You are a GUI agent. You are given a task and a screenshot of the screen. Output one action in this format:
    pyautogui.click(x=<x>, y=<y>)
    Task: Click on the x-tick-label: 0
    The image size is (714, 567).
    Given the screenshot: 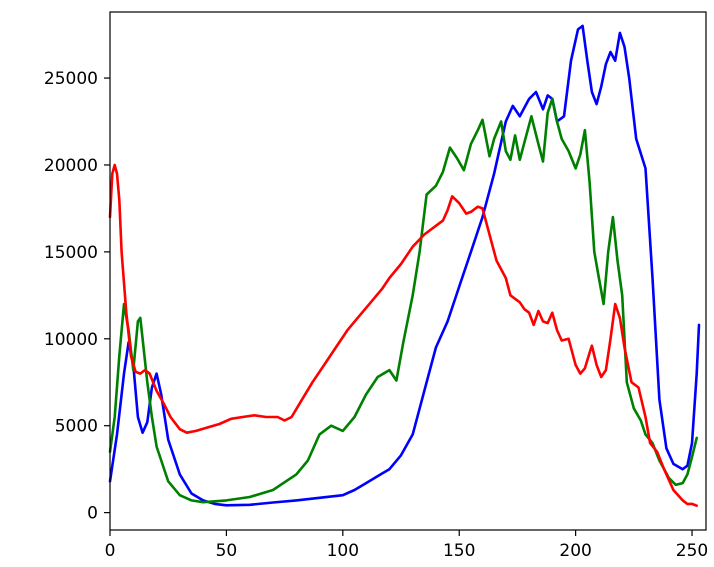 What is the action you would take?
    pyautogui.click(x=110, y=551)
    